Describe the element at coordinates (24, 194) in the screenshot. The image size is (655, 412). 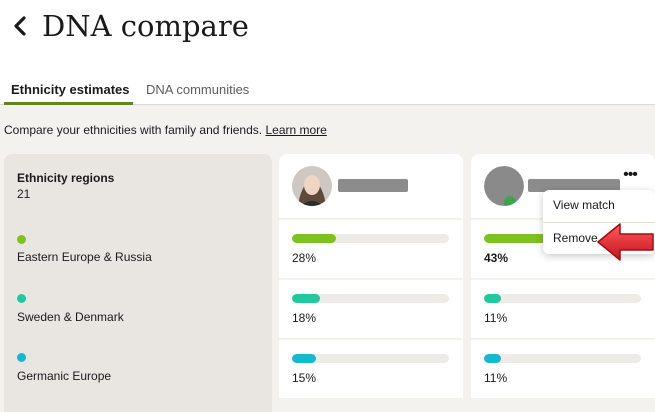
I see `regions-count: 21` at that location.